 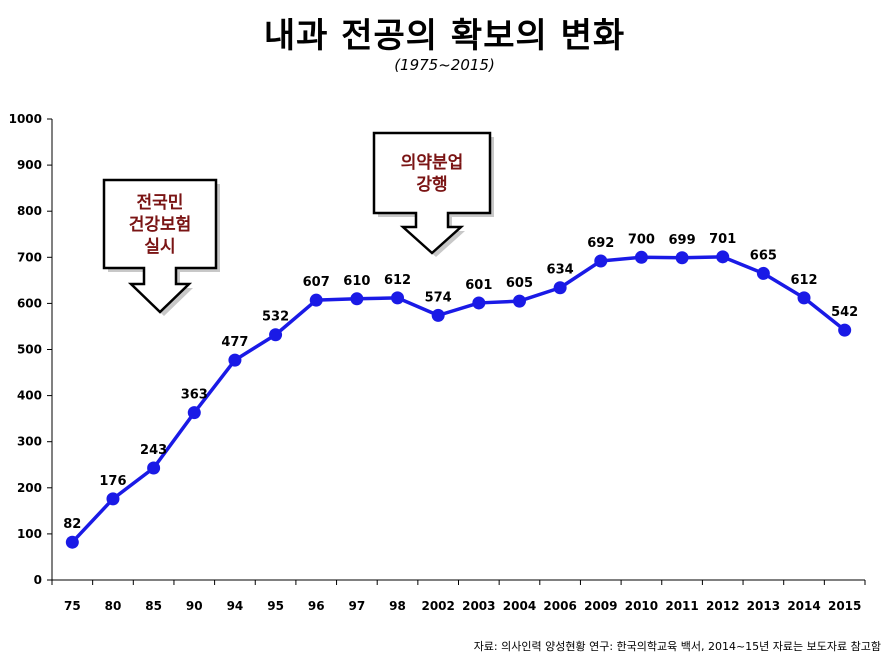 I want to click on y-tick-label: 600, so click(x=29, y=303).